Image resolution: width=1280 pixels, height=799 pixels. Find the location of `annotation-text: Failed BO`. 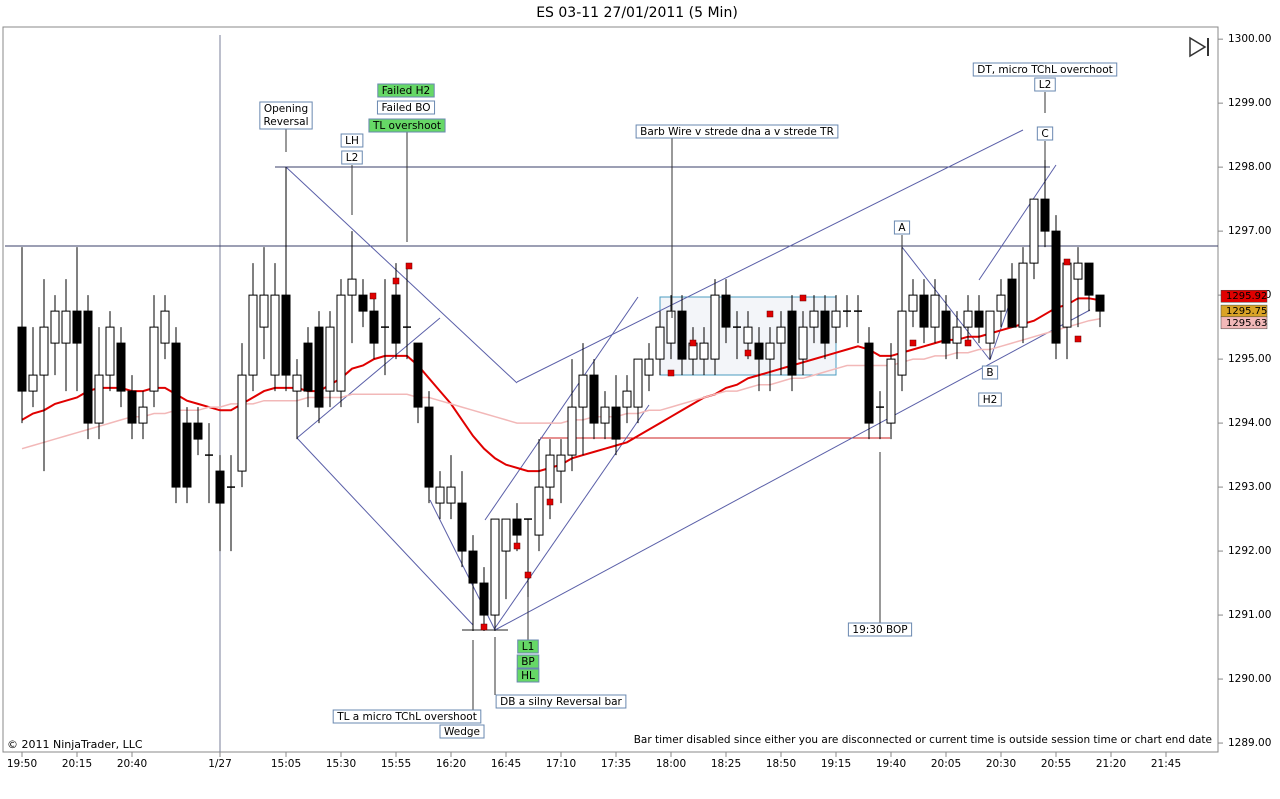

annotation-text: Failed BO is located at coordinates (405, 108).